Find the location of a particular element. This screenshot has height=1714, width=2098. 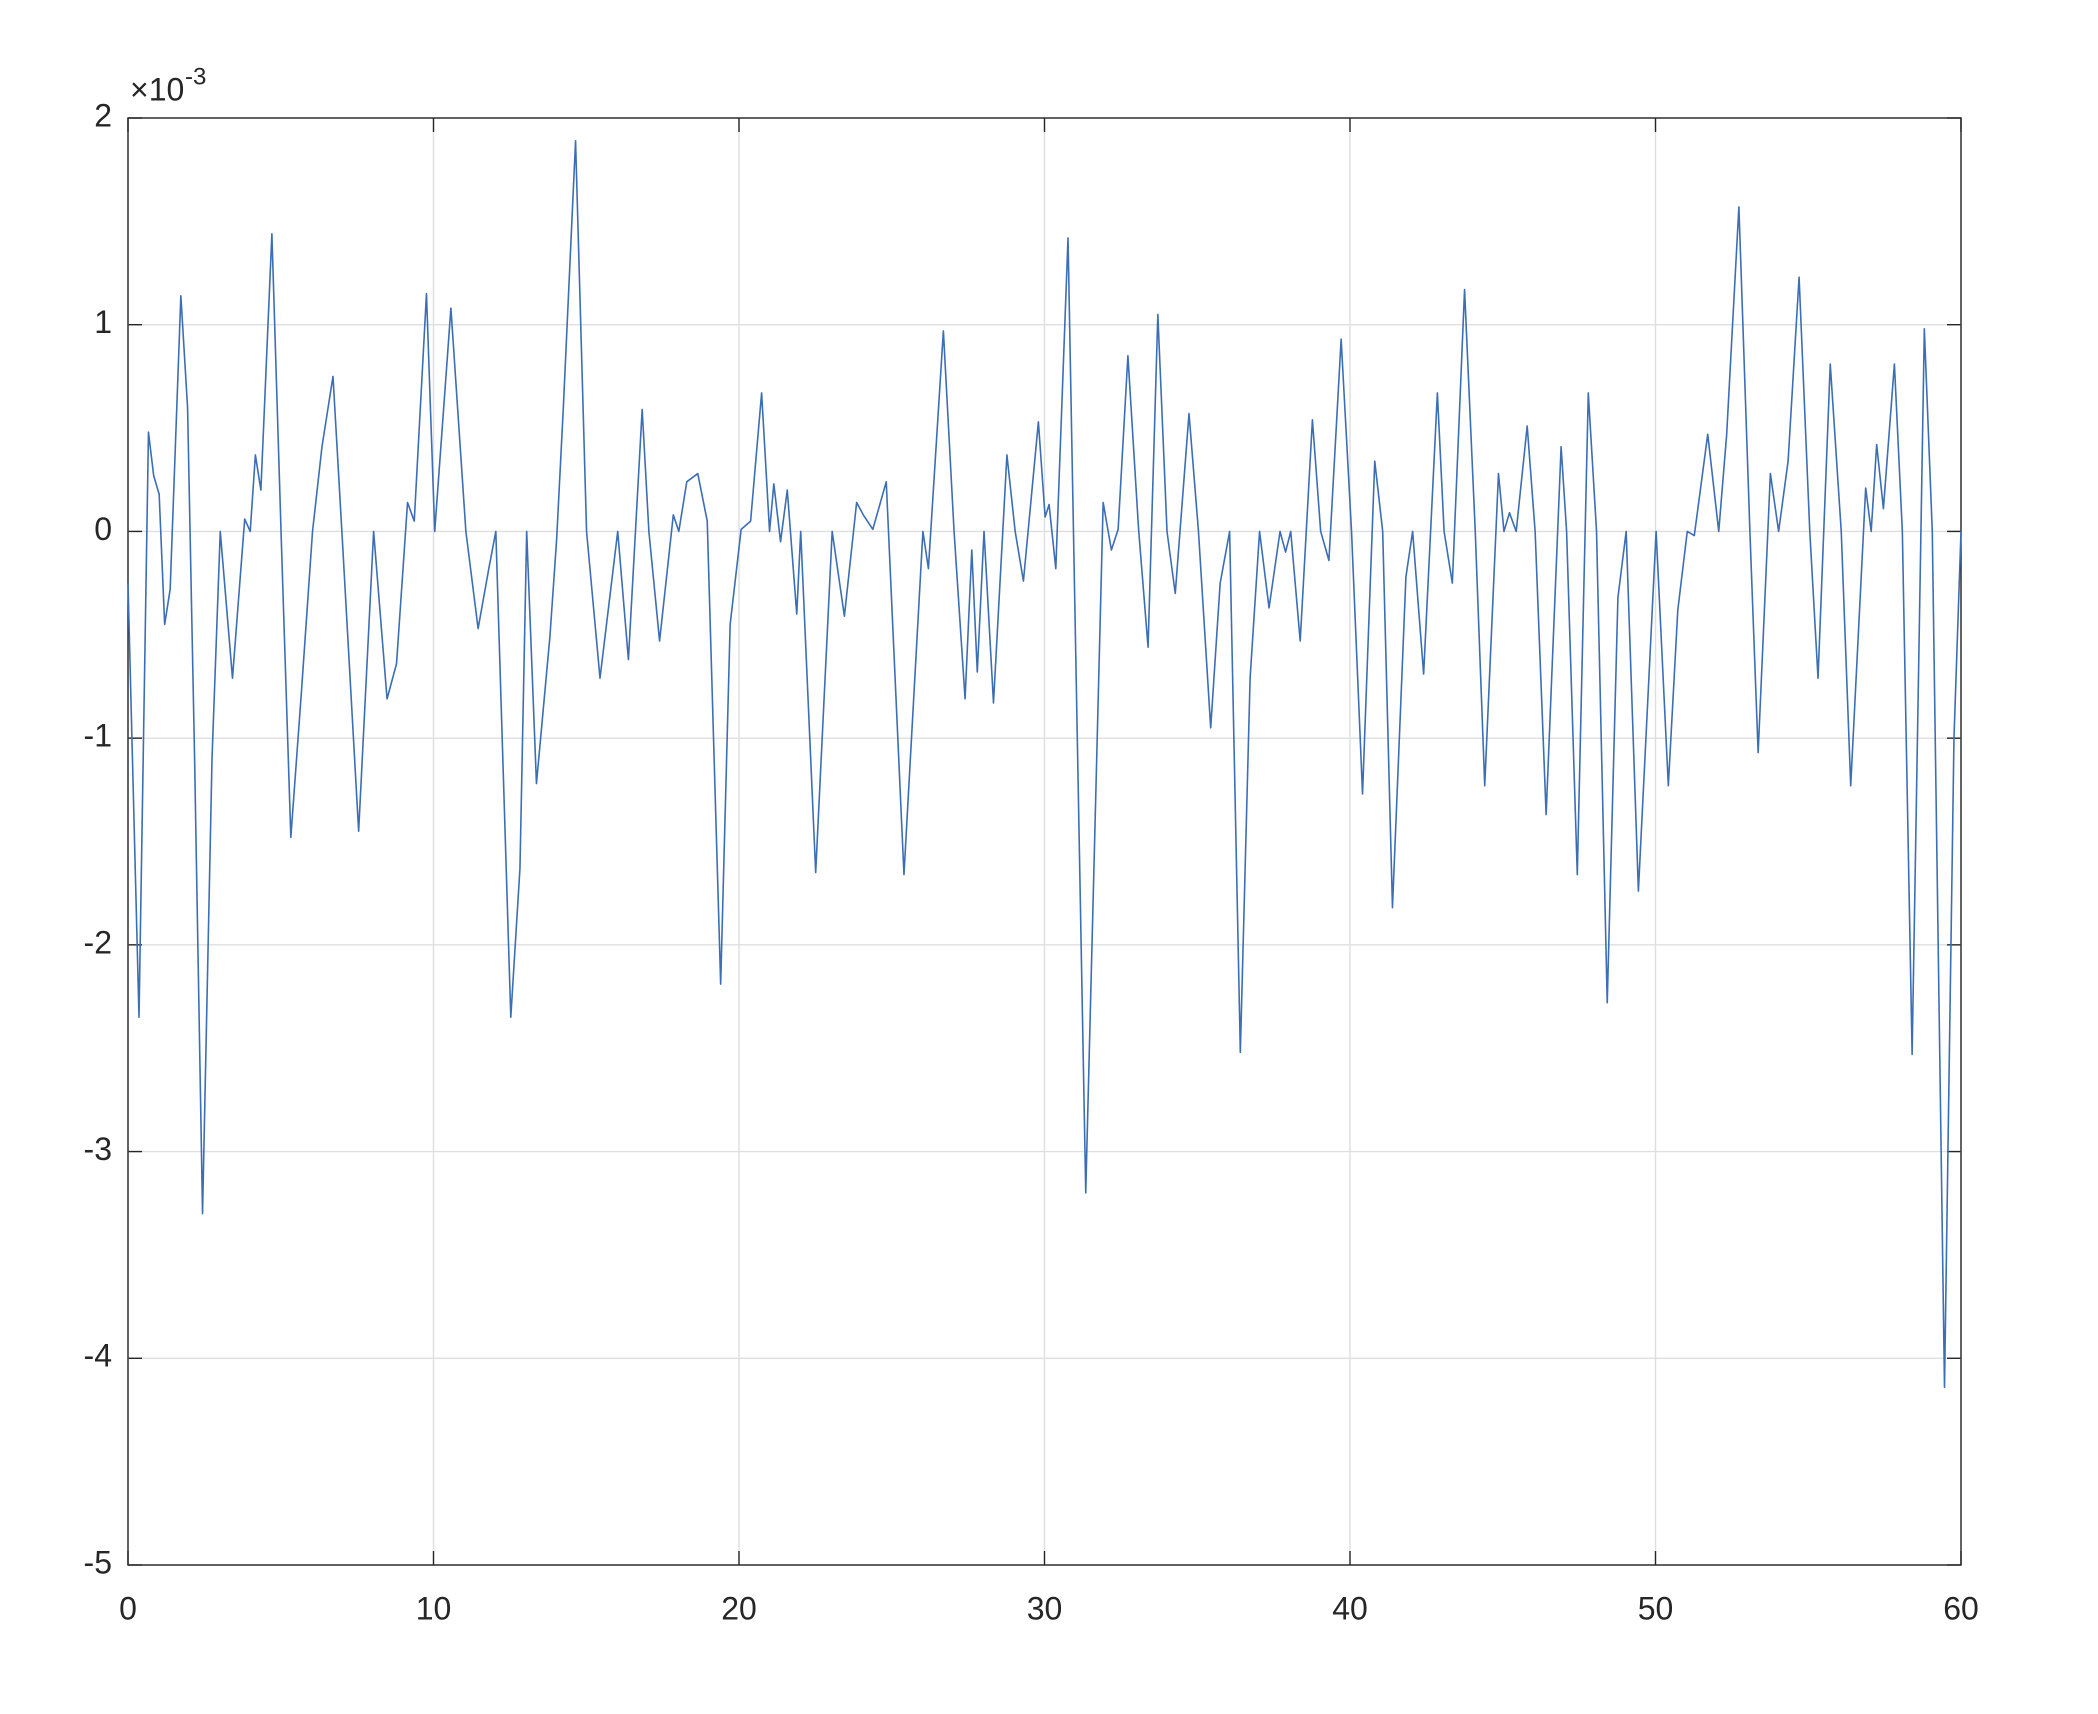

y-tick-label: 2 is located at coordinates (103, 115).